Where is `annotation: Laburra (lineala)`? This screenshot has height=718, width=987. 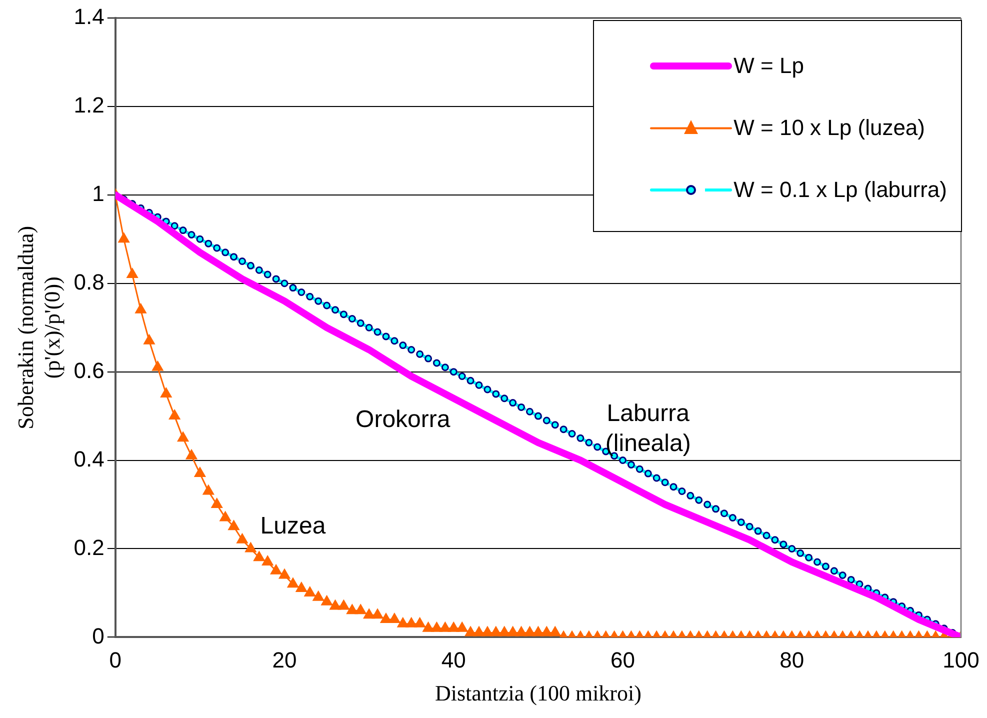 annotation: Laburra (lineala) is located at coordinates (648, 428).